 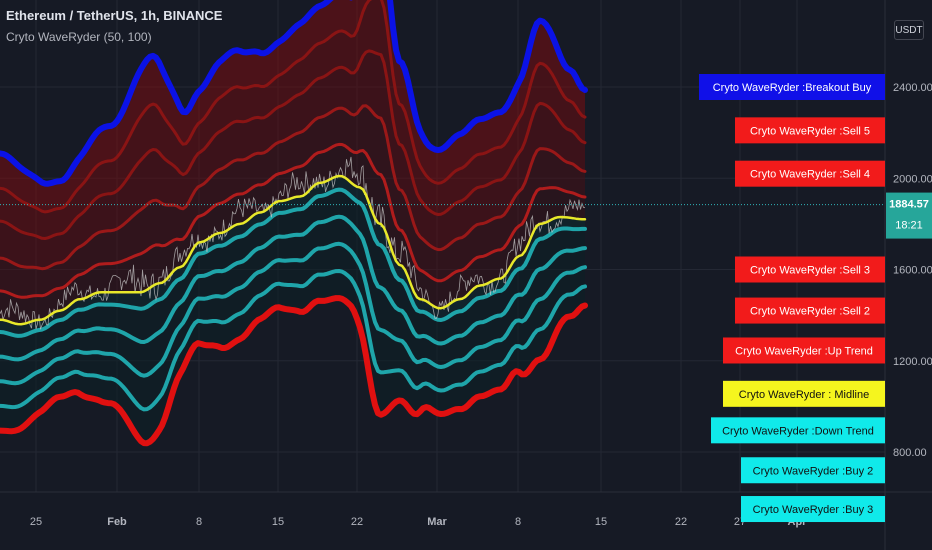 I want to click on y-tick-label: 2000.00, so click(x=912, y=179).